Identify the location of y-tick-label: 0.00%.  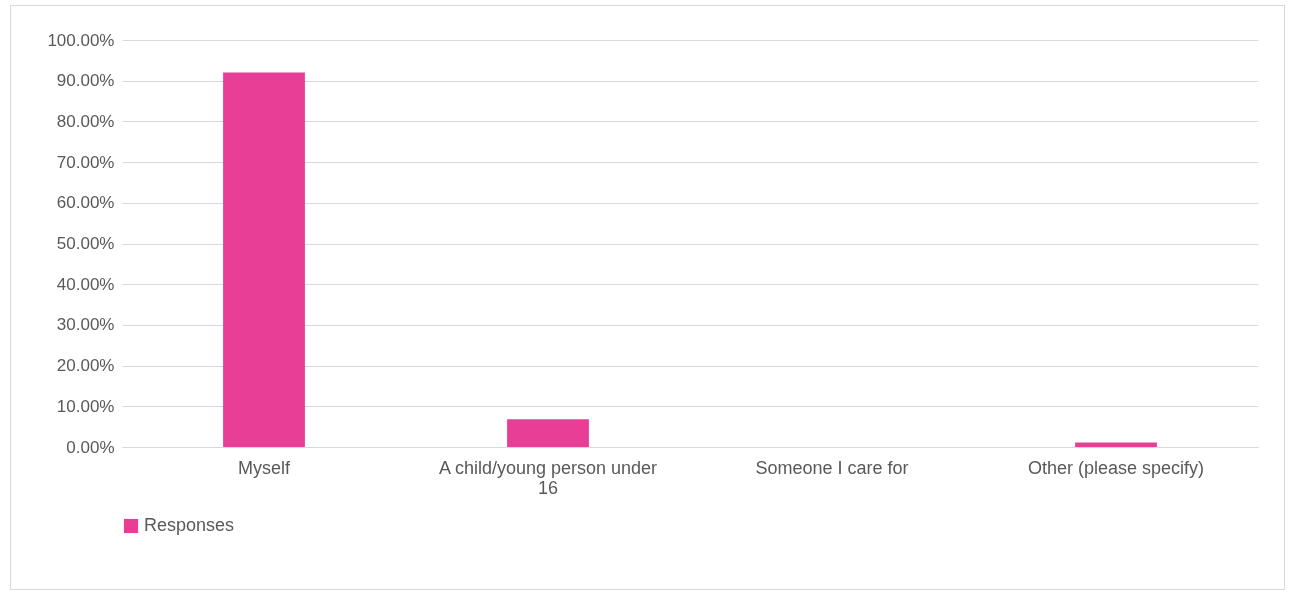
(90, 447).